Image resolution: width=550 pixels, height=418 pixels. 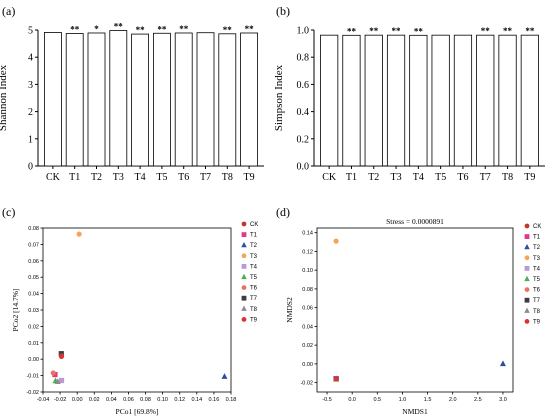 What do you see at coordinates (53, 177) in the screenshot?
I see `x-tick-label: CK` at bounding box center [53, 177].